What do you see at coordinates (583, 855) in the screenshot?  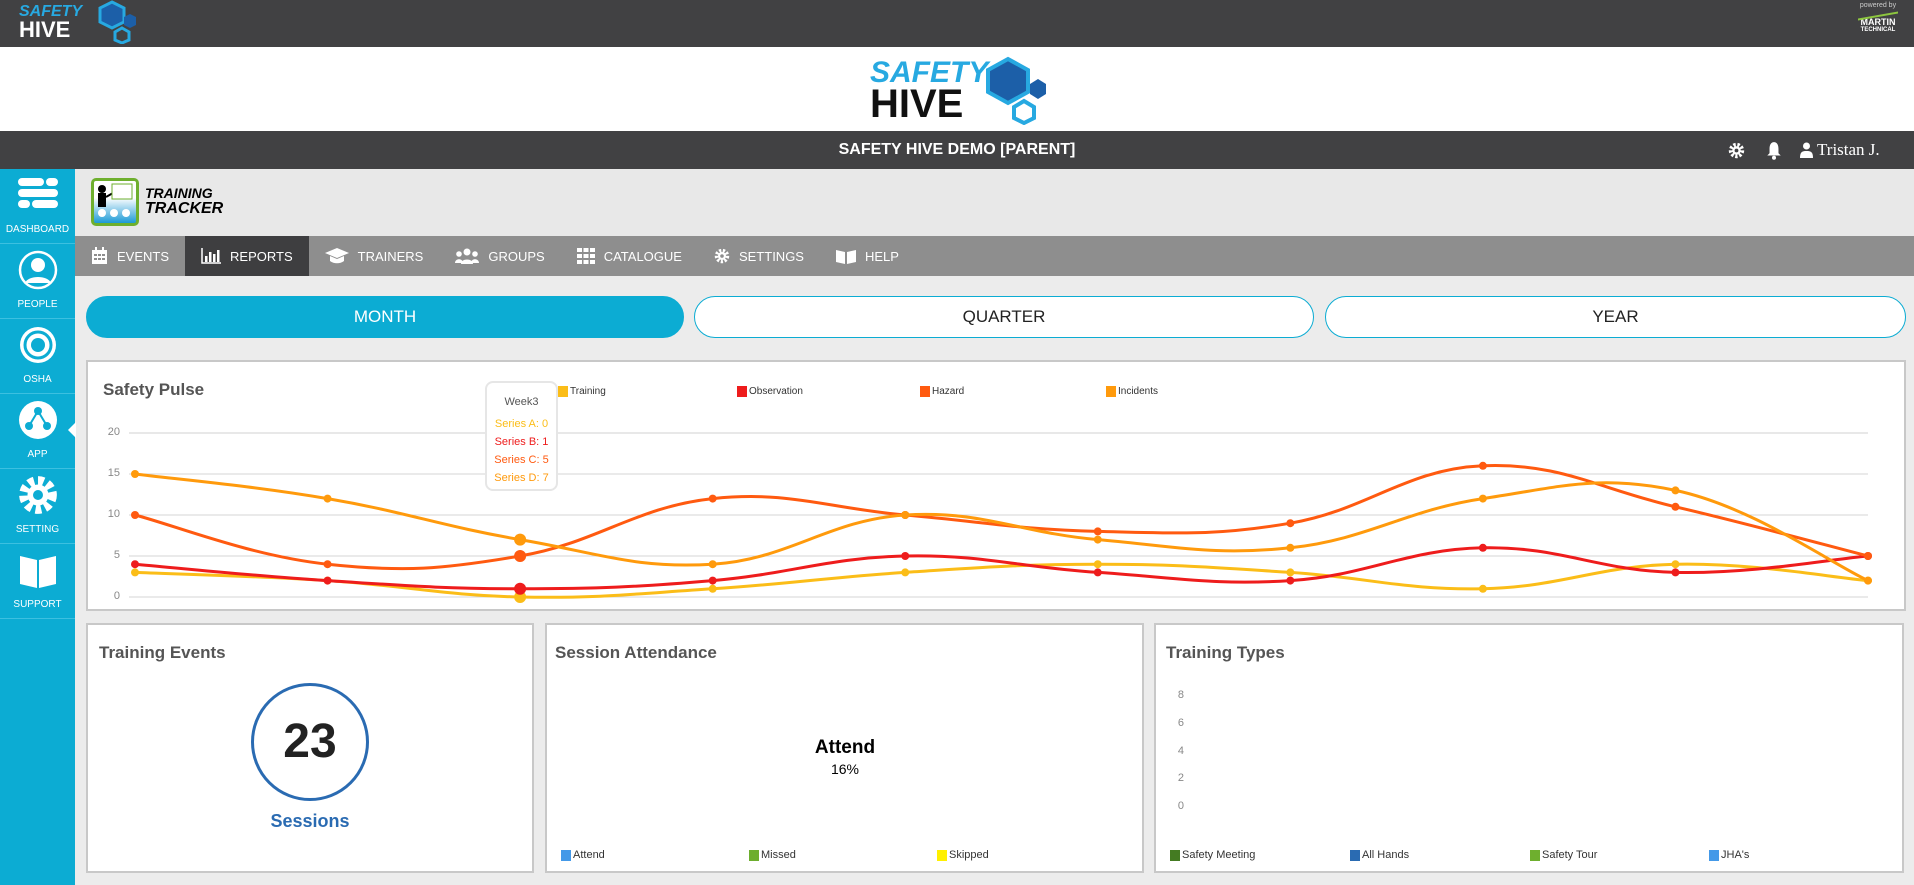 I see `legend-item: Attend` at bounding box center [583, 855].